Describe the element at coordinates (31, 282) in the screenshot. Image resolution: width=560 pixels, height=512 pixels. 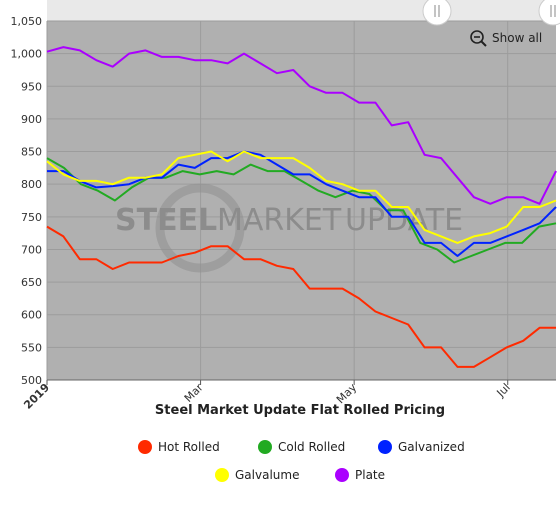
I see `y-tick-label: 650` at that location.